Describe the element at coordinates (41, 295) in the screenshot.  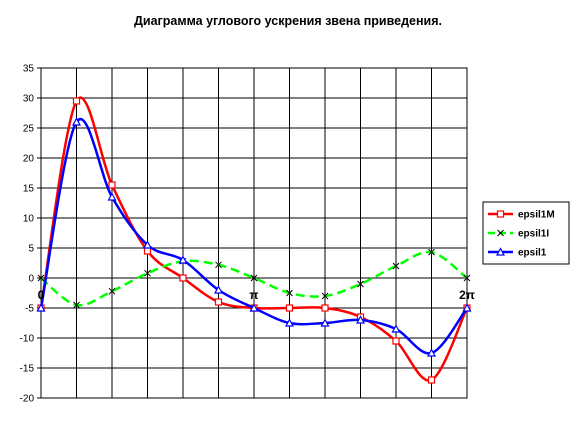
I see `x-category-label: 0` at that location.